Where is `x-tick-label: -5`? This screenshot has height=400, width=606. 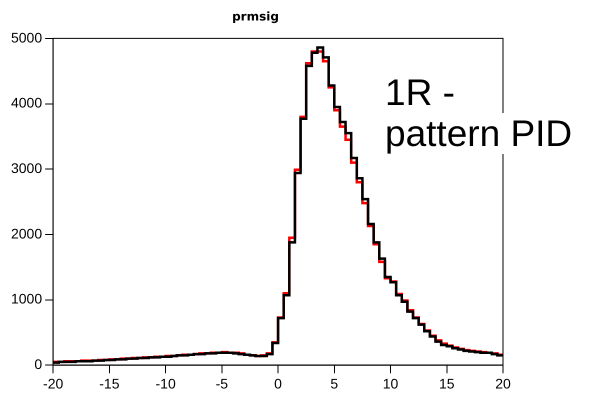 x-tick-label: -5 is located at coordinates (222, 383).